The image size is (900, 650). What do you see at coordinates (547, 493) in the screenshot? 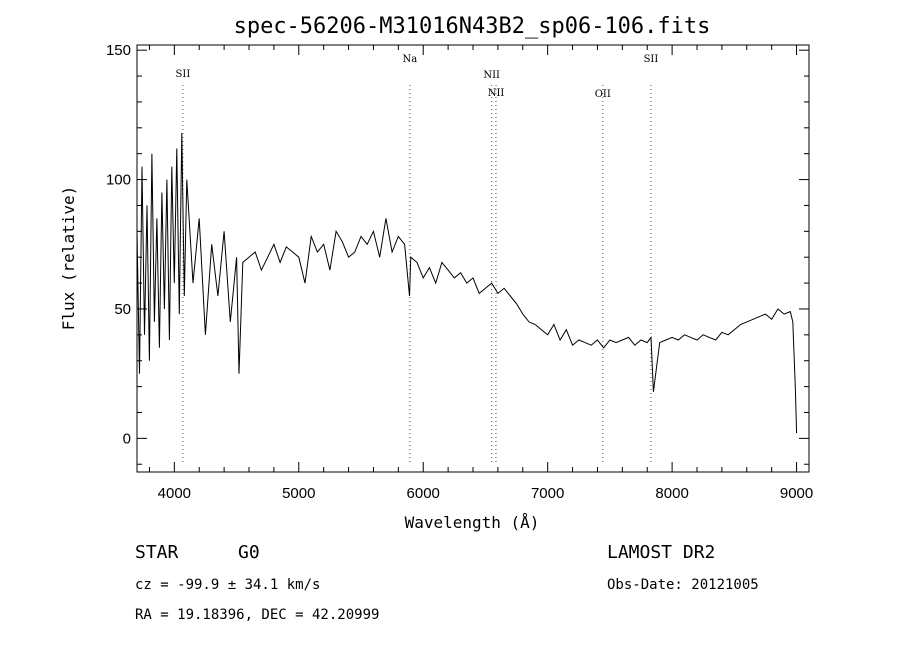
I see `x-tick-label: 7000` at bounding box center [547, 493].